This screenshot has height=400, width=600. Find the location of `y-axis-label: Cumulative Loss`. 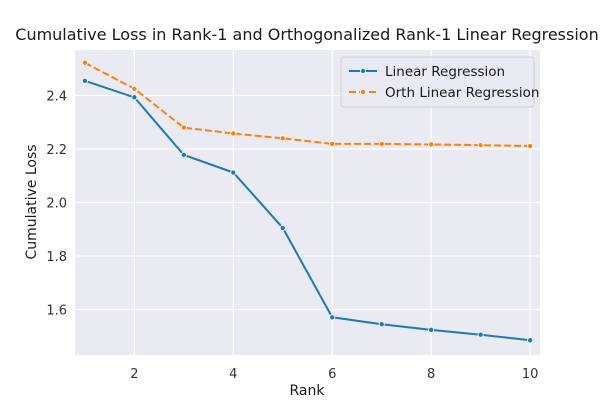

y-axis-label: Cumulative Loss is located at coordinates (32, 201).